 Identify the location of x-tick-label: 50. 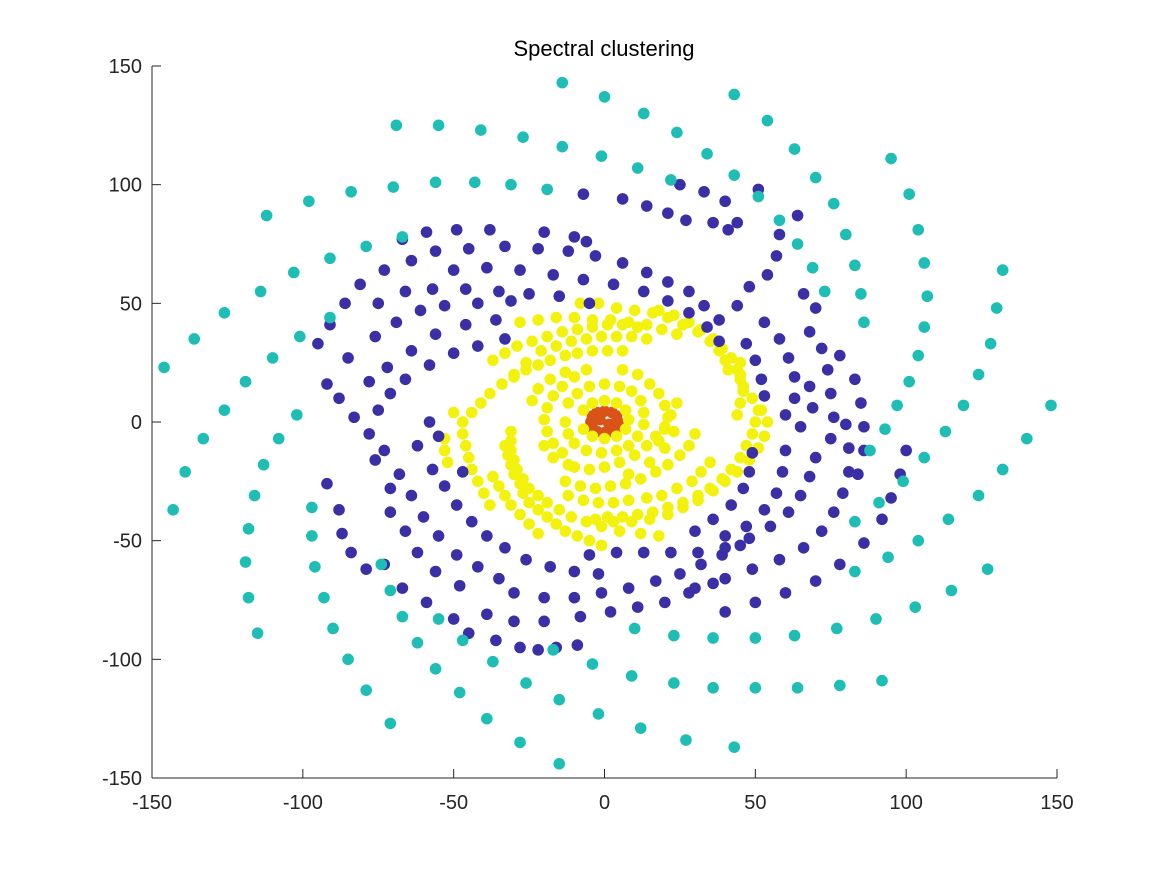
(755, 803).